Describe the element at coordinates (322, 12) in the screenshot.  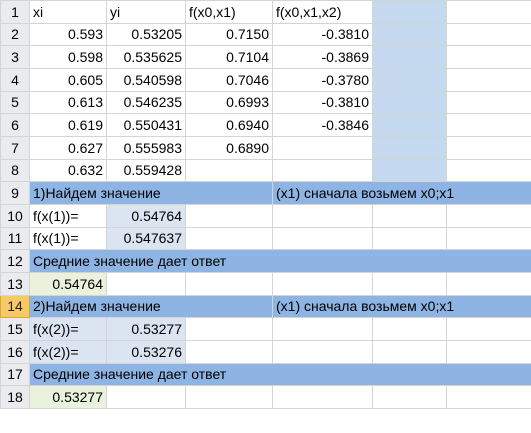
I see `cell-d1: f(x0,x1,x2)` at that location.